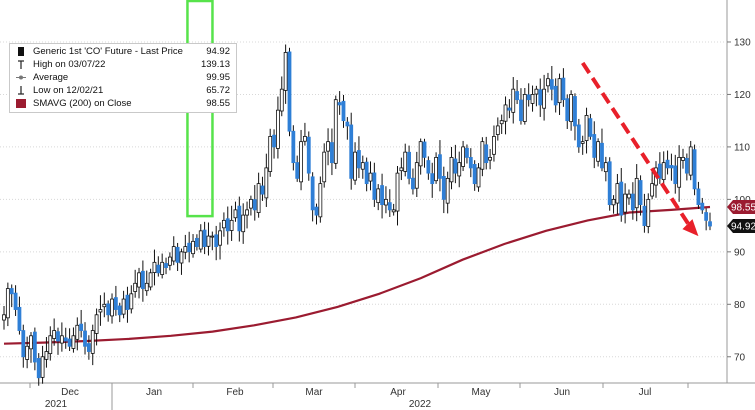  Describe the element at coordinates (21, 77) in the screenshot. I see `average-marker-icon` at that location.